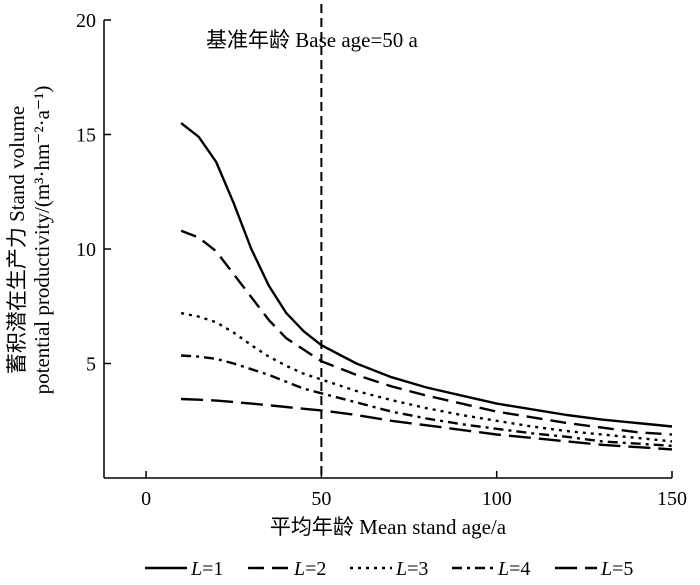 The image size is (700, 585). What do you see at coordinates (86, 21) in the screenshot?
I see `y-tick-label: 20` at bounding box center [86, 21].